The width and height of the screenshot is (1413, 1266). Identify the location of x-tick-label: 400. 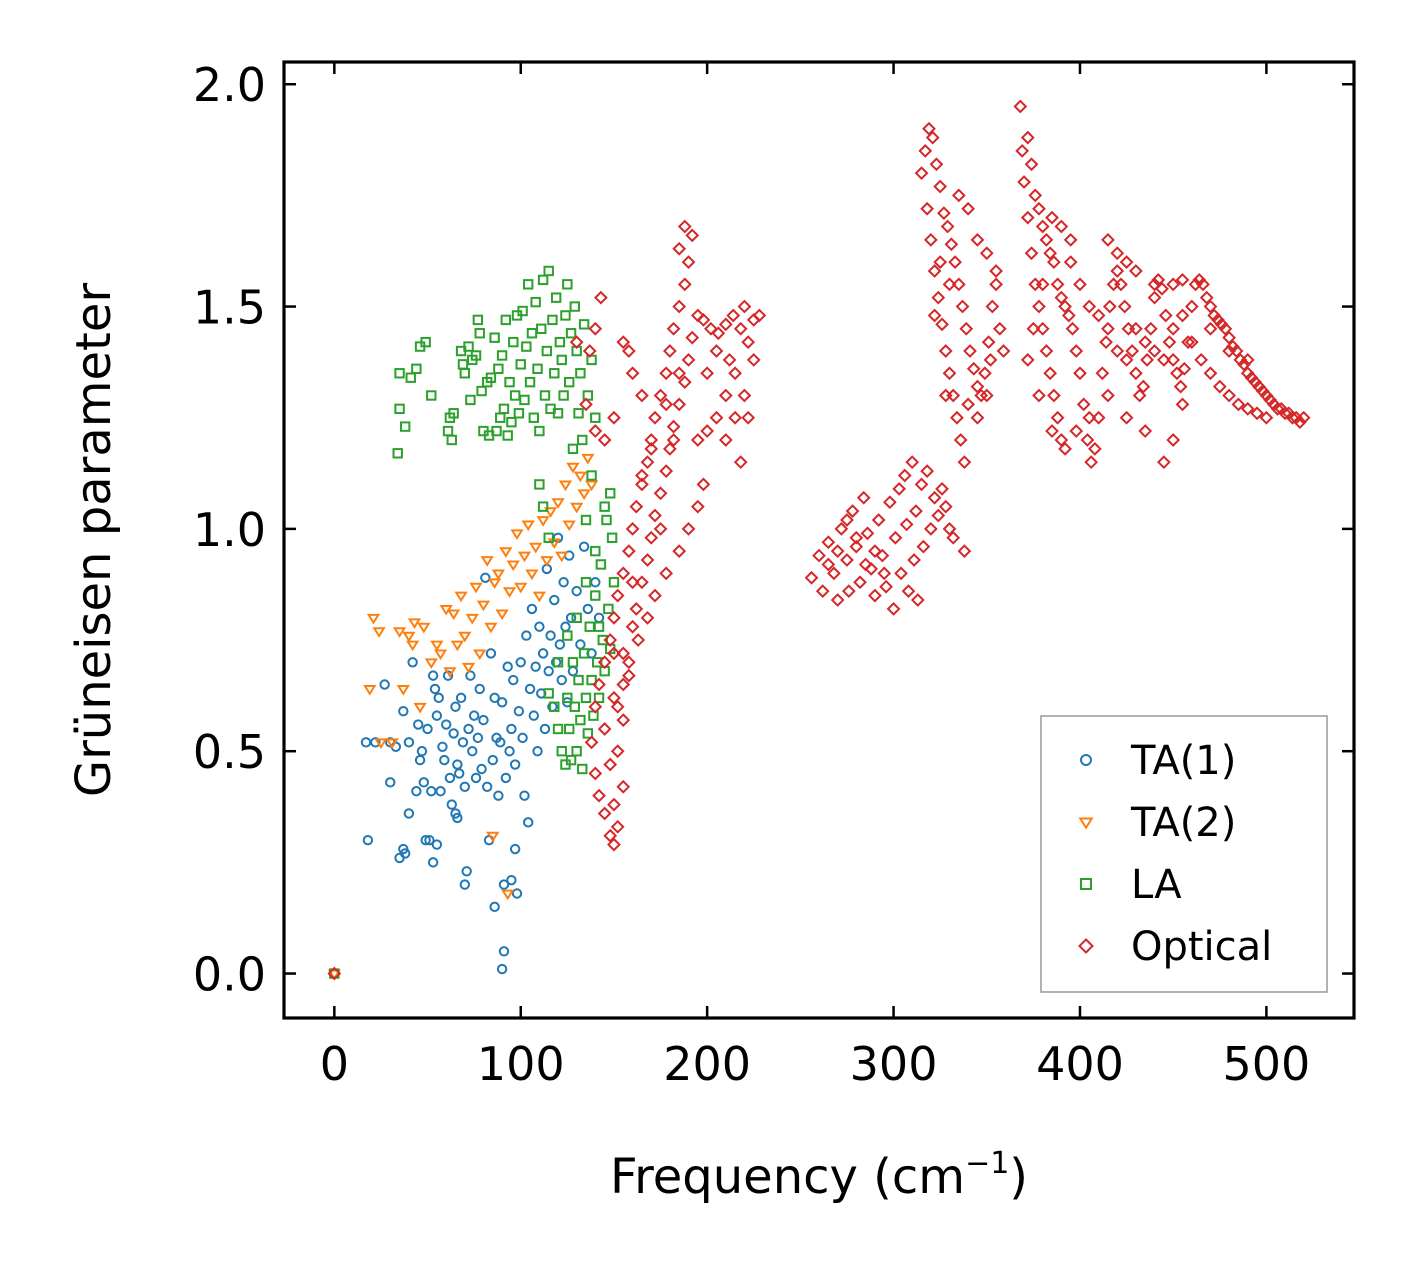
(1080, 1064).